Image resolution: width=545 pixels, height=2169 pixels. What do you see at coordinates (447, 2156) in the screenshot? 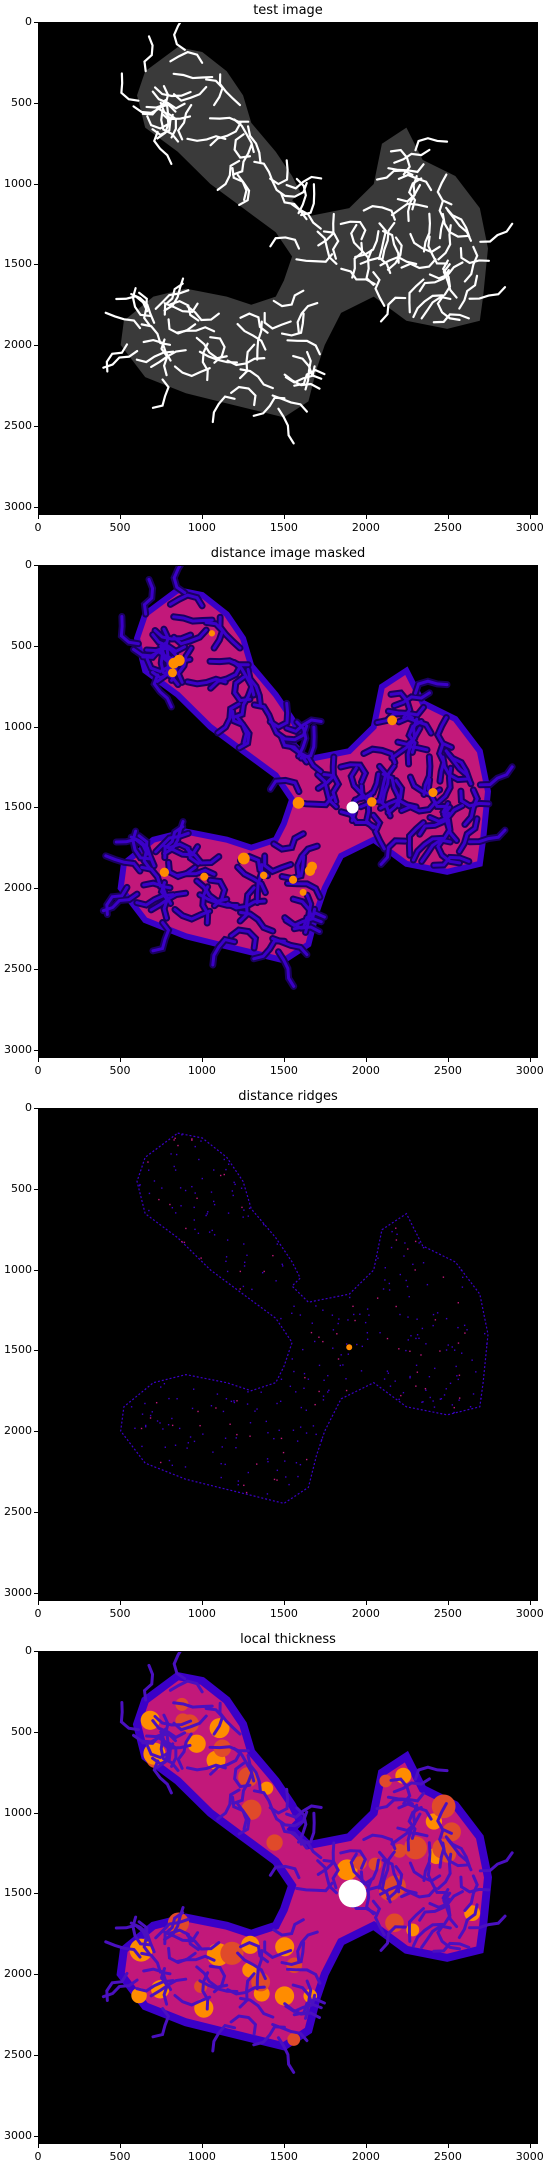
I see `x-tick-label: 2500` at bounding box center [447, 2156].